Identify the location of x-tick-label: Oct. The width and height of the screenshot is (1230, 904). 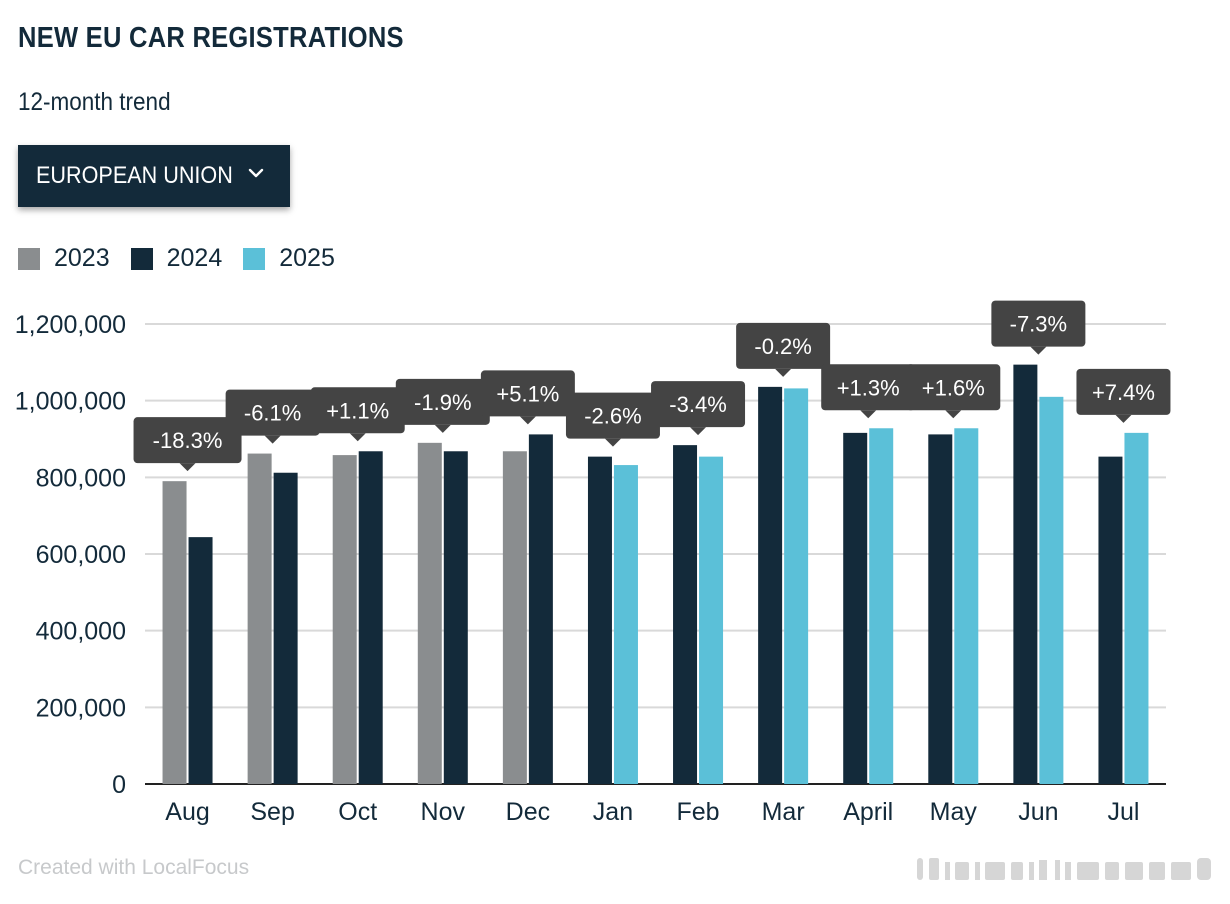
(357, 812).